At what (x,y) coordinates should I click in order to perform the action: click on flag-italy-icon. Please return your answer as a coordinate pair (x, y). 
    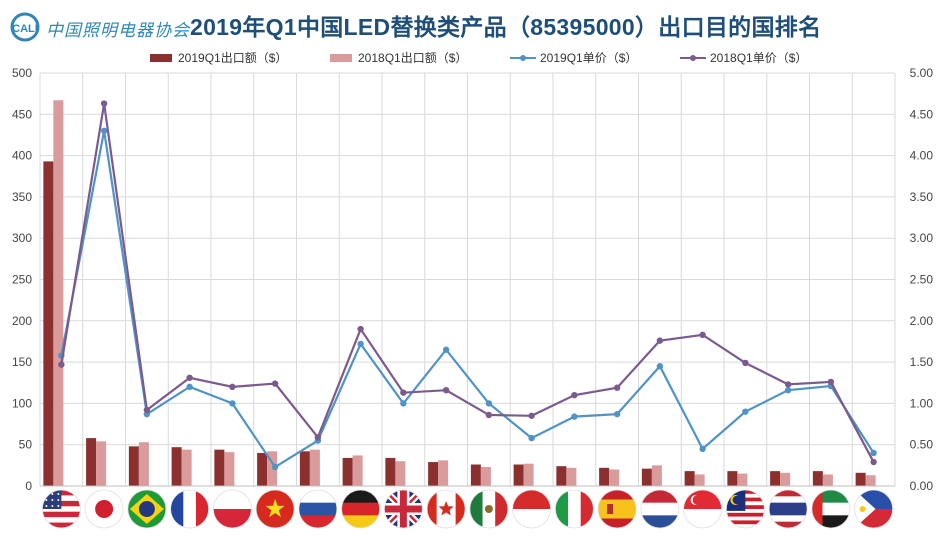
    Looking at the image, I should click on (574, 509).